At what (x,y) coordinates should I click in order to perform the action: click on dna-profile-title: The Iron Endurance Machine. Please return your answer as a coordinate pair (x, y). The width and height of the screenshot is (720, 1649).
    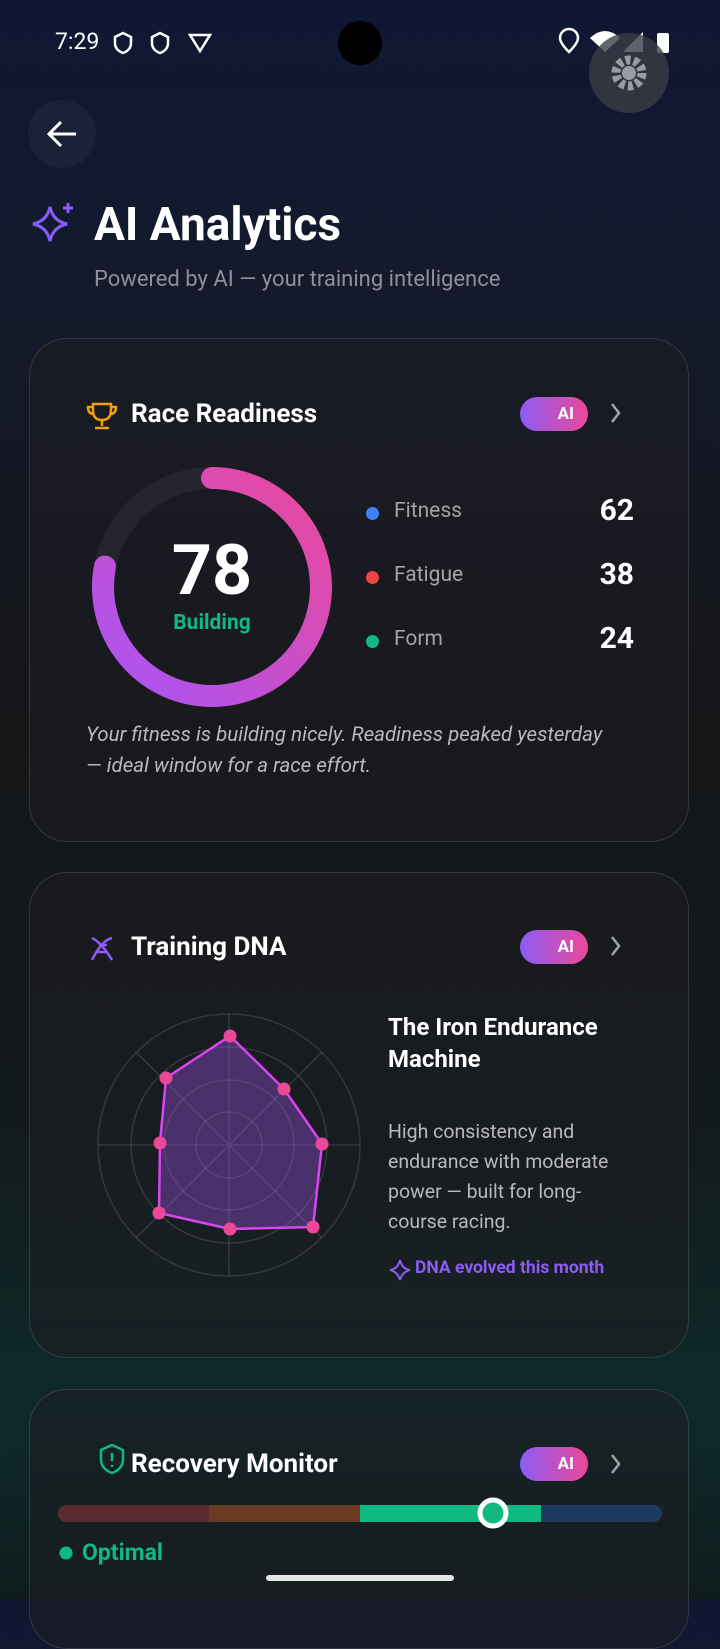
    Looking at the image, I should click on (493, 1043).